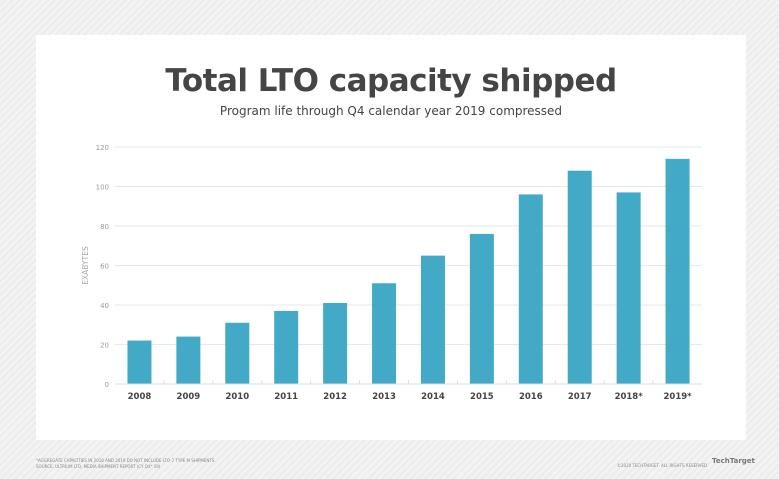  What do you see at coordinates (530, 289) in the screenshot?
I see `bar-2016` at bounding box center [530, 289].